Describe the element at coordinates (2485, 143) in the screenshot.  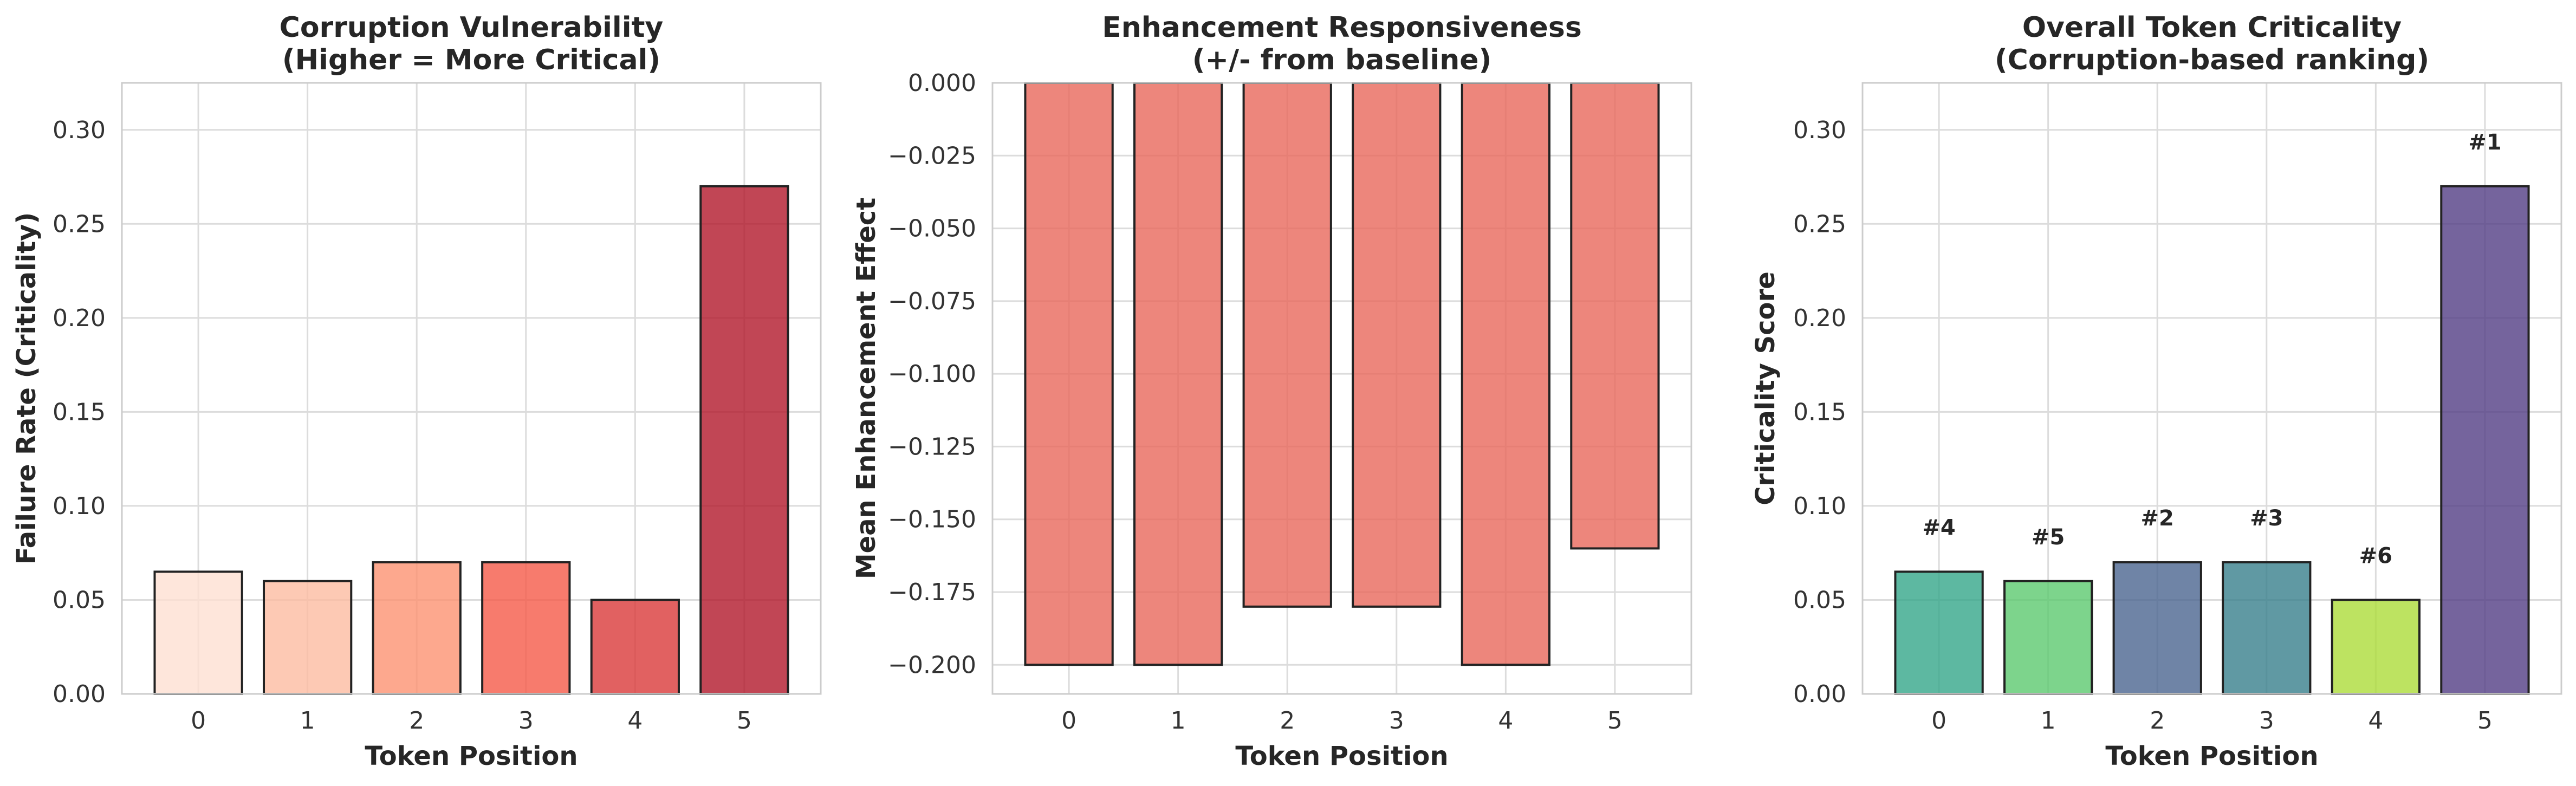
I see `rank-annotation: #1` at that location.